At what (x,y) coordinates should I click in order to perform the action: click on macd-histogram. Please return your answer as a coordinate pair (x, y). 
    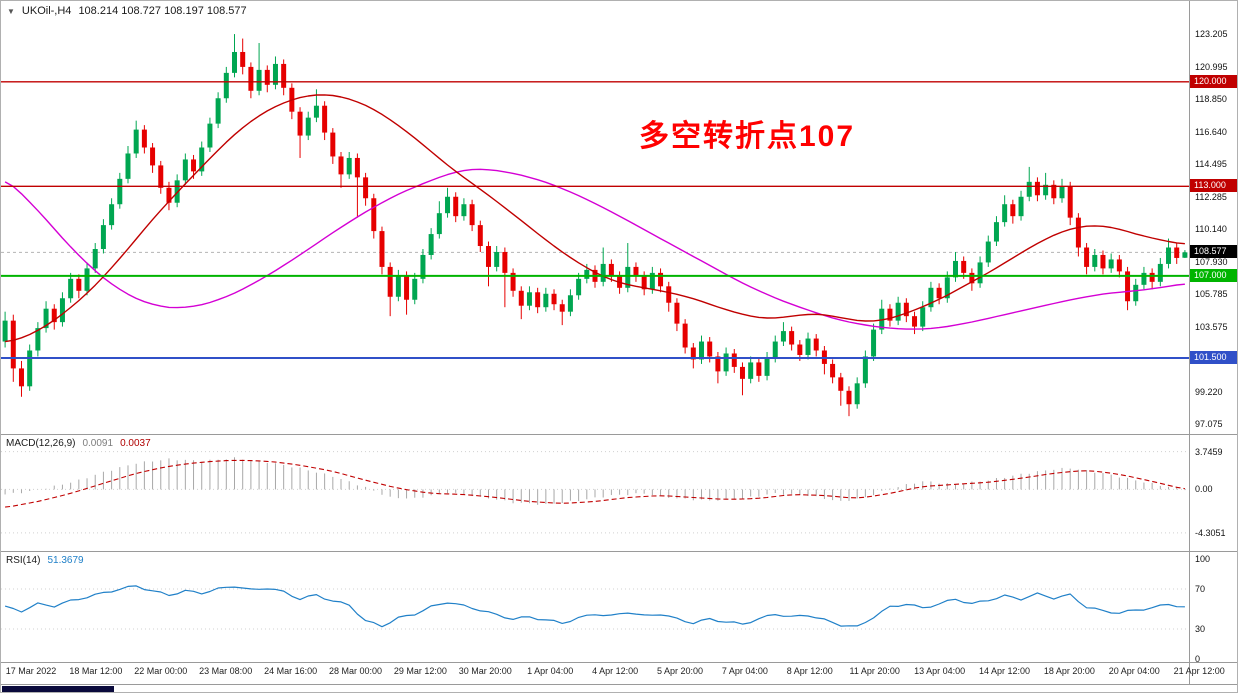
    Looking at the image, I should click on (595, 481).